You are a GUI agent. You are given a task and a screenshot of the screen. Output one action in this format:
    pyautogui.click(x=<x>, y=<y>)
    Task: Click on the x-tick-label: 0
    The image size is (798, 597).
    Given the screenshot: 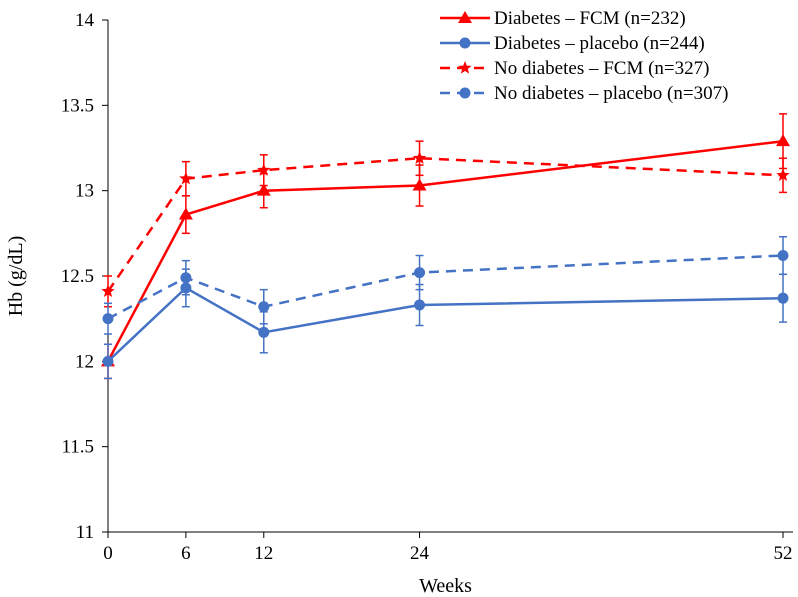 What is the action you would take?
    pyautogui.click(x=108, y=553)
    